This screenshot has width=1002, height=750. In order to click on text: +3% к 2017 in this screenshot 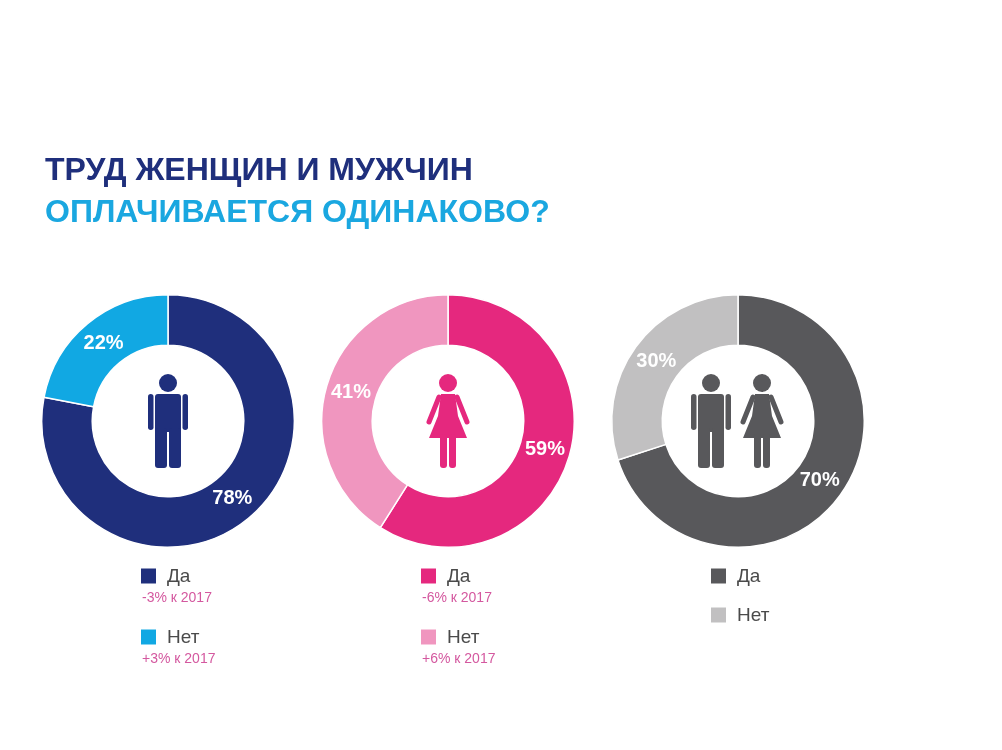, I will do `click(179, 657)`.